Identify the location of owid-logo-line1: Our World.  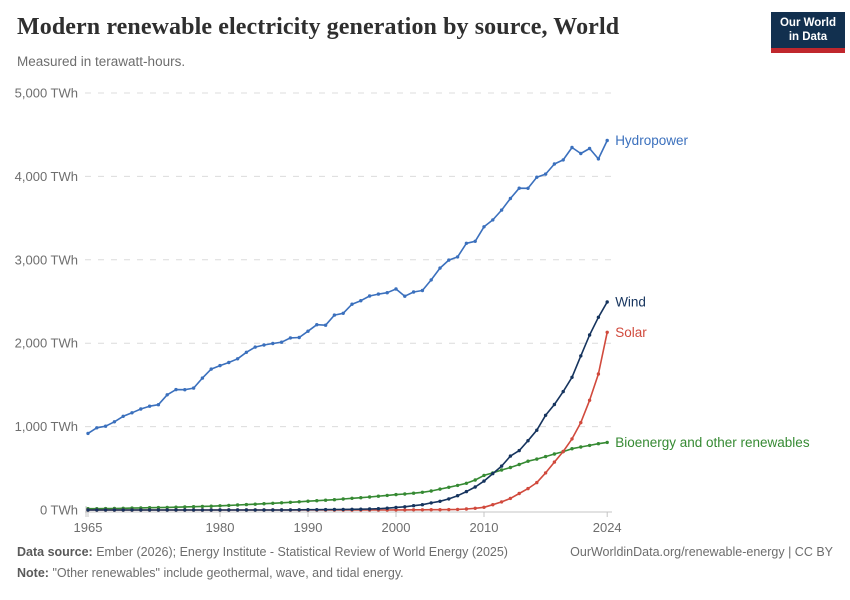
(807, 23).